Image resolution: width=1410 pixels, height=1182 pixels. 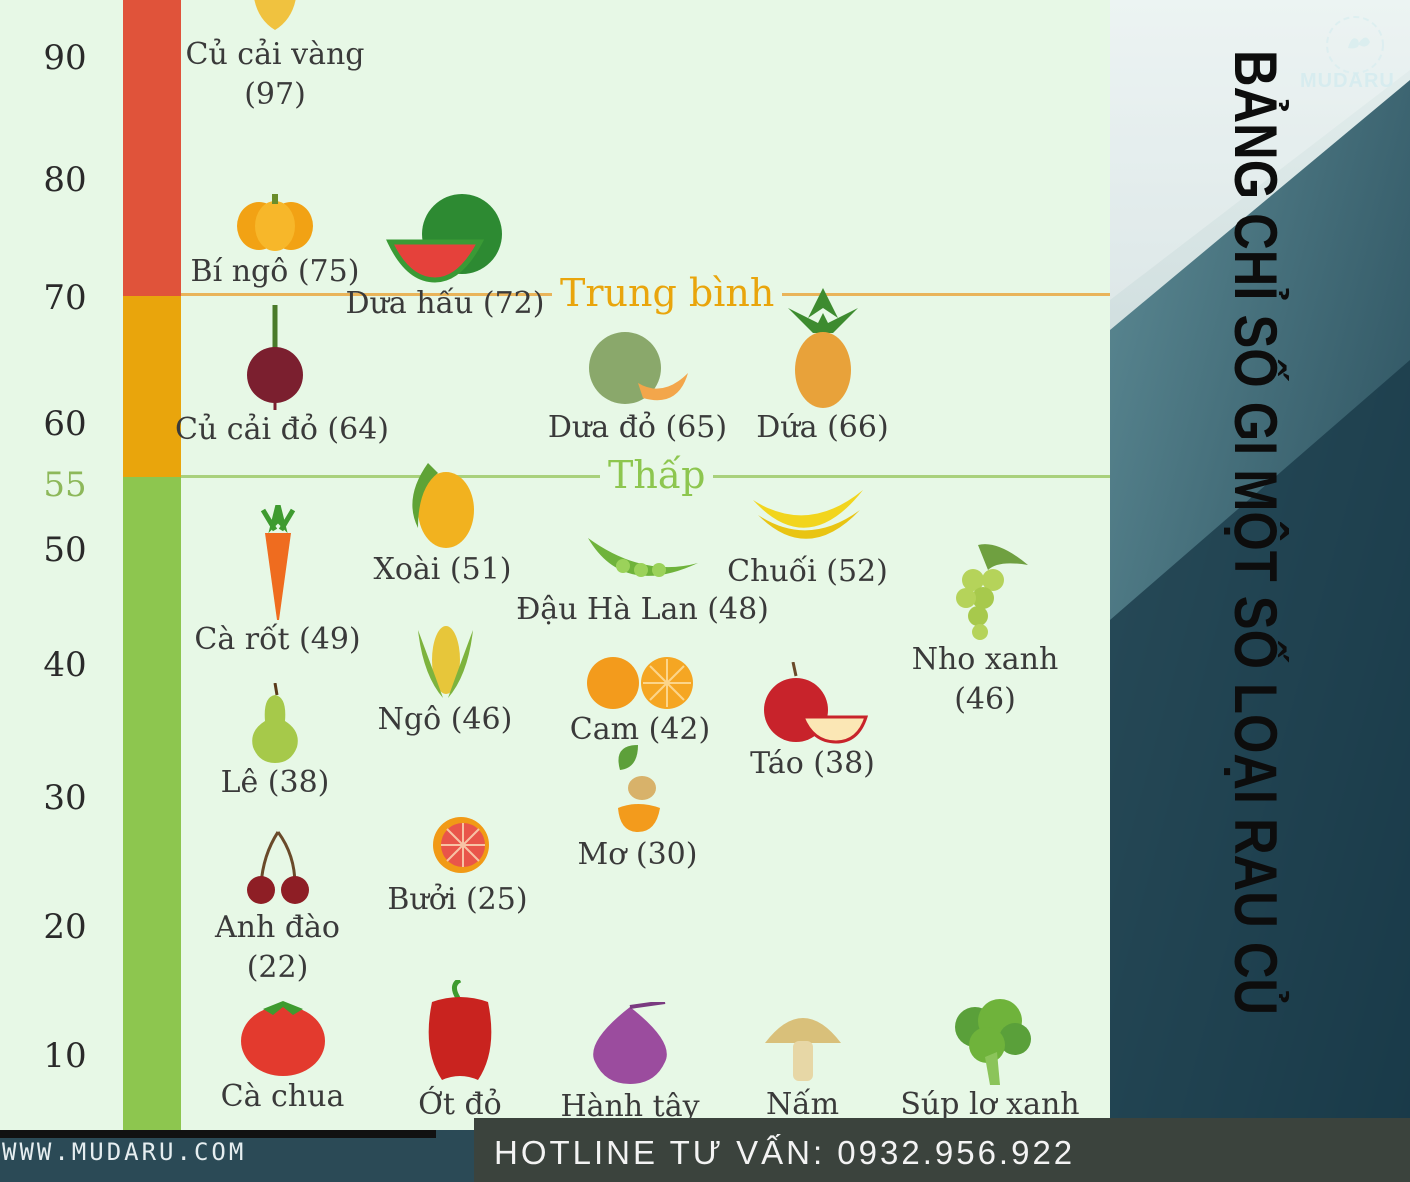 I want to click on chart-item: Củ cải vàng (97), so click(x=275, y=57).